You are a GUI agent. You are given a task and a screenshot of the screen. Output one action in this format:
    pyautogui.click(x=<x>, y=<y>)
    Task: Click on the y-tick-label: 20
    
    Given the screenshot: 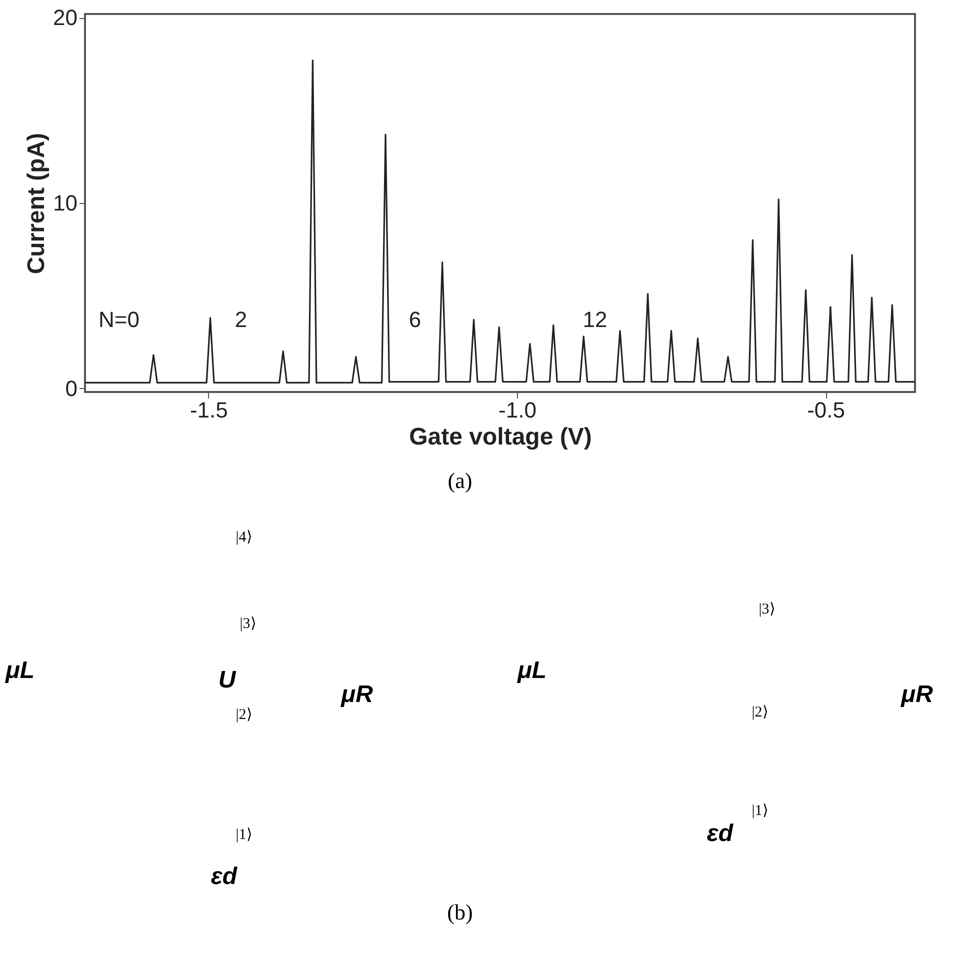 What is the action you would take?
    pyautogui.click(x=65, y=17)
    